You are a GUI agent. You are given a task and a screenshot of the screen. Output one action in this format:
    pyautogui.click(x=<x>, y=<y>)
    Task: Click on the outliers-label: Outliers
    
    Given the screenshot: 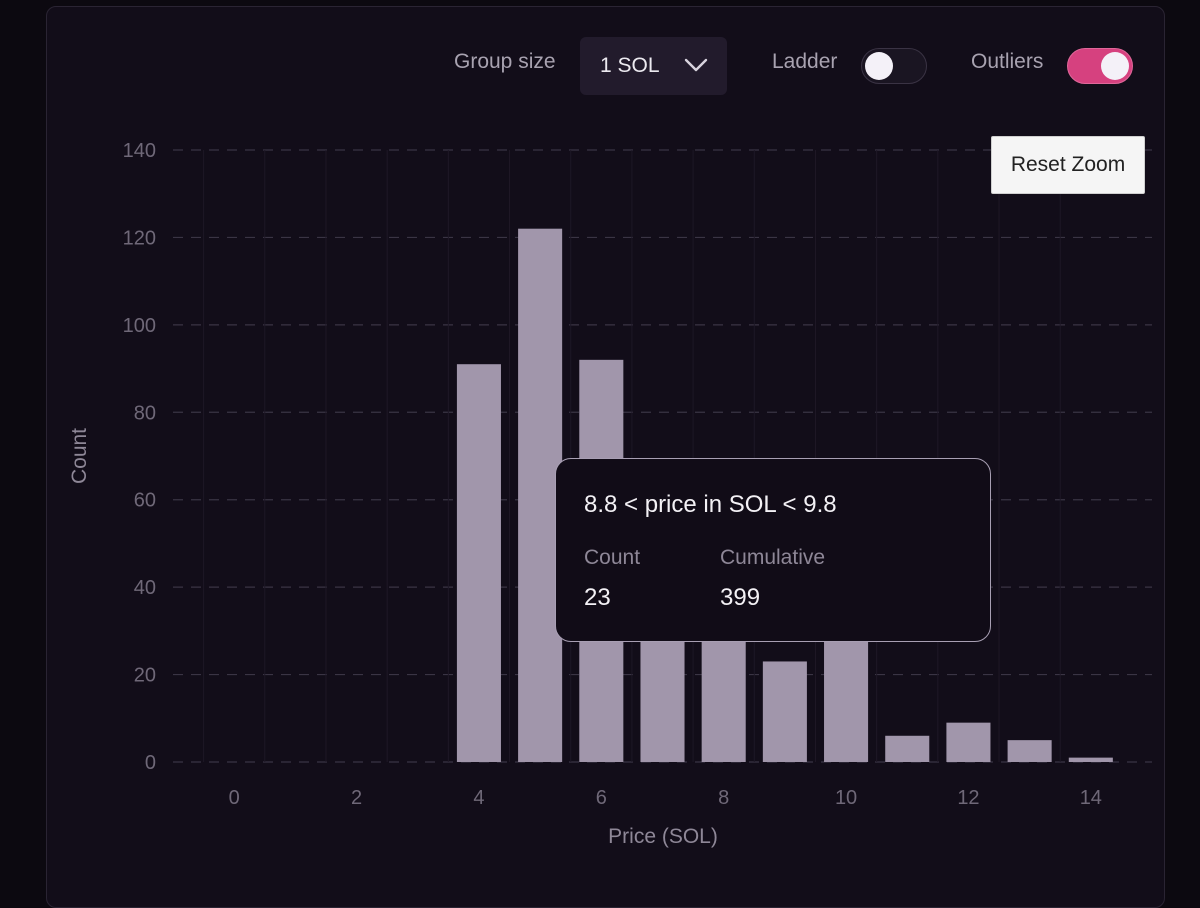 What is the action you would take?
    pyautogui.click(x=1007, y=61)
    